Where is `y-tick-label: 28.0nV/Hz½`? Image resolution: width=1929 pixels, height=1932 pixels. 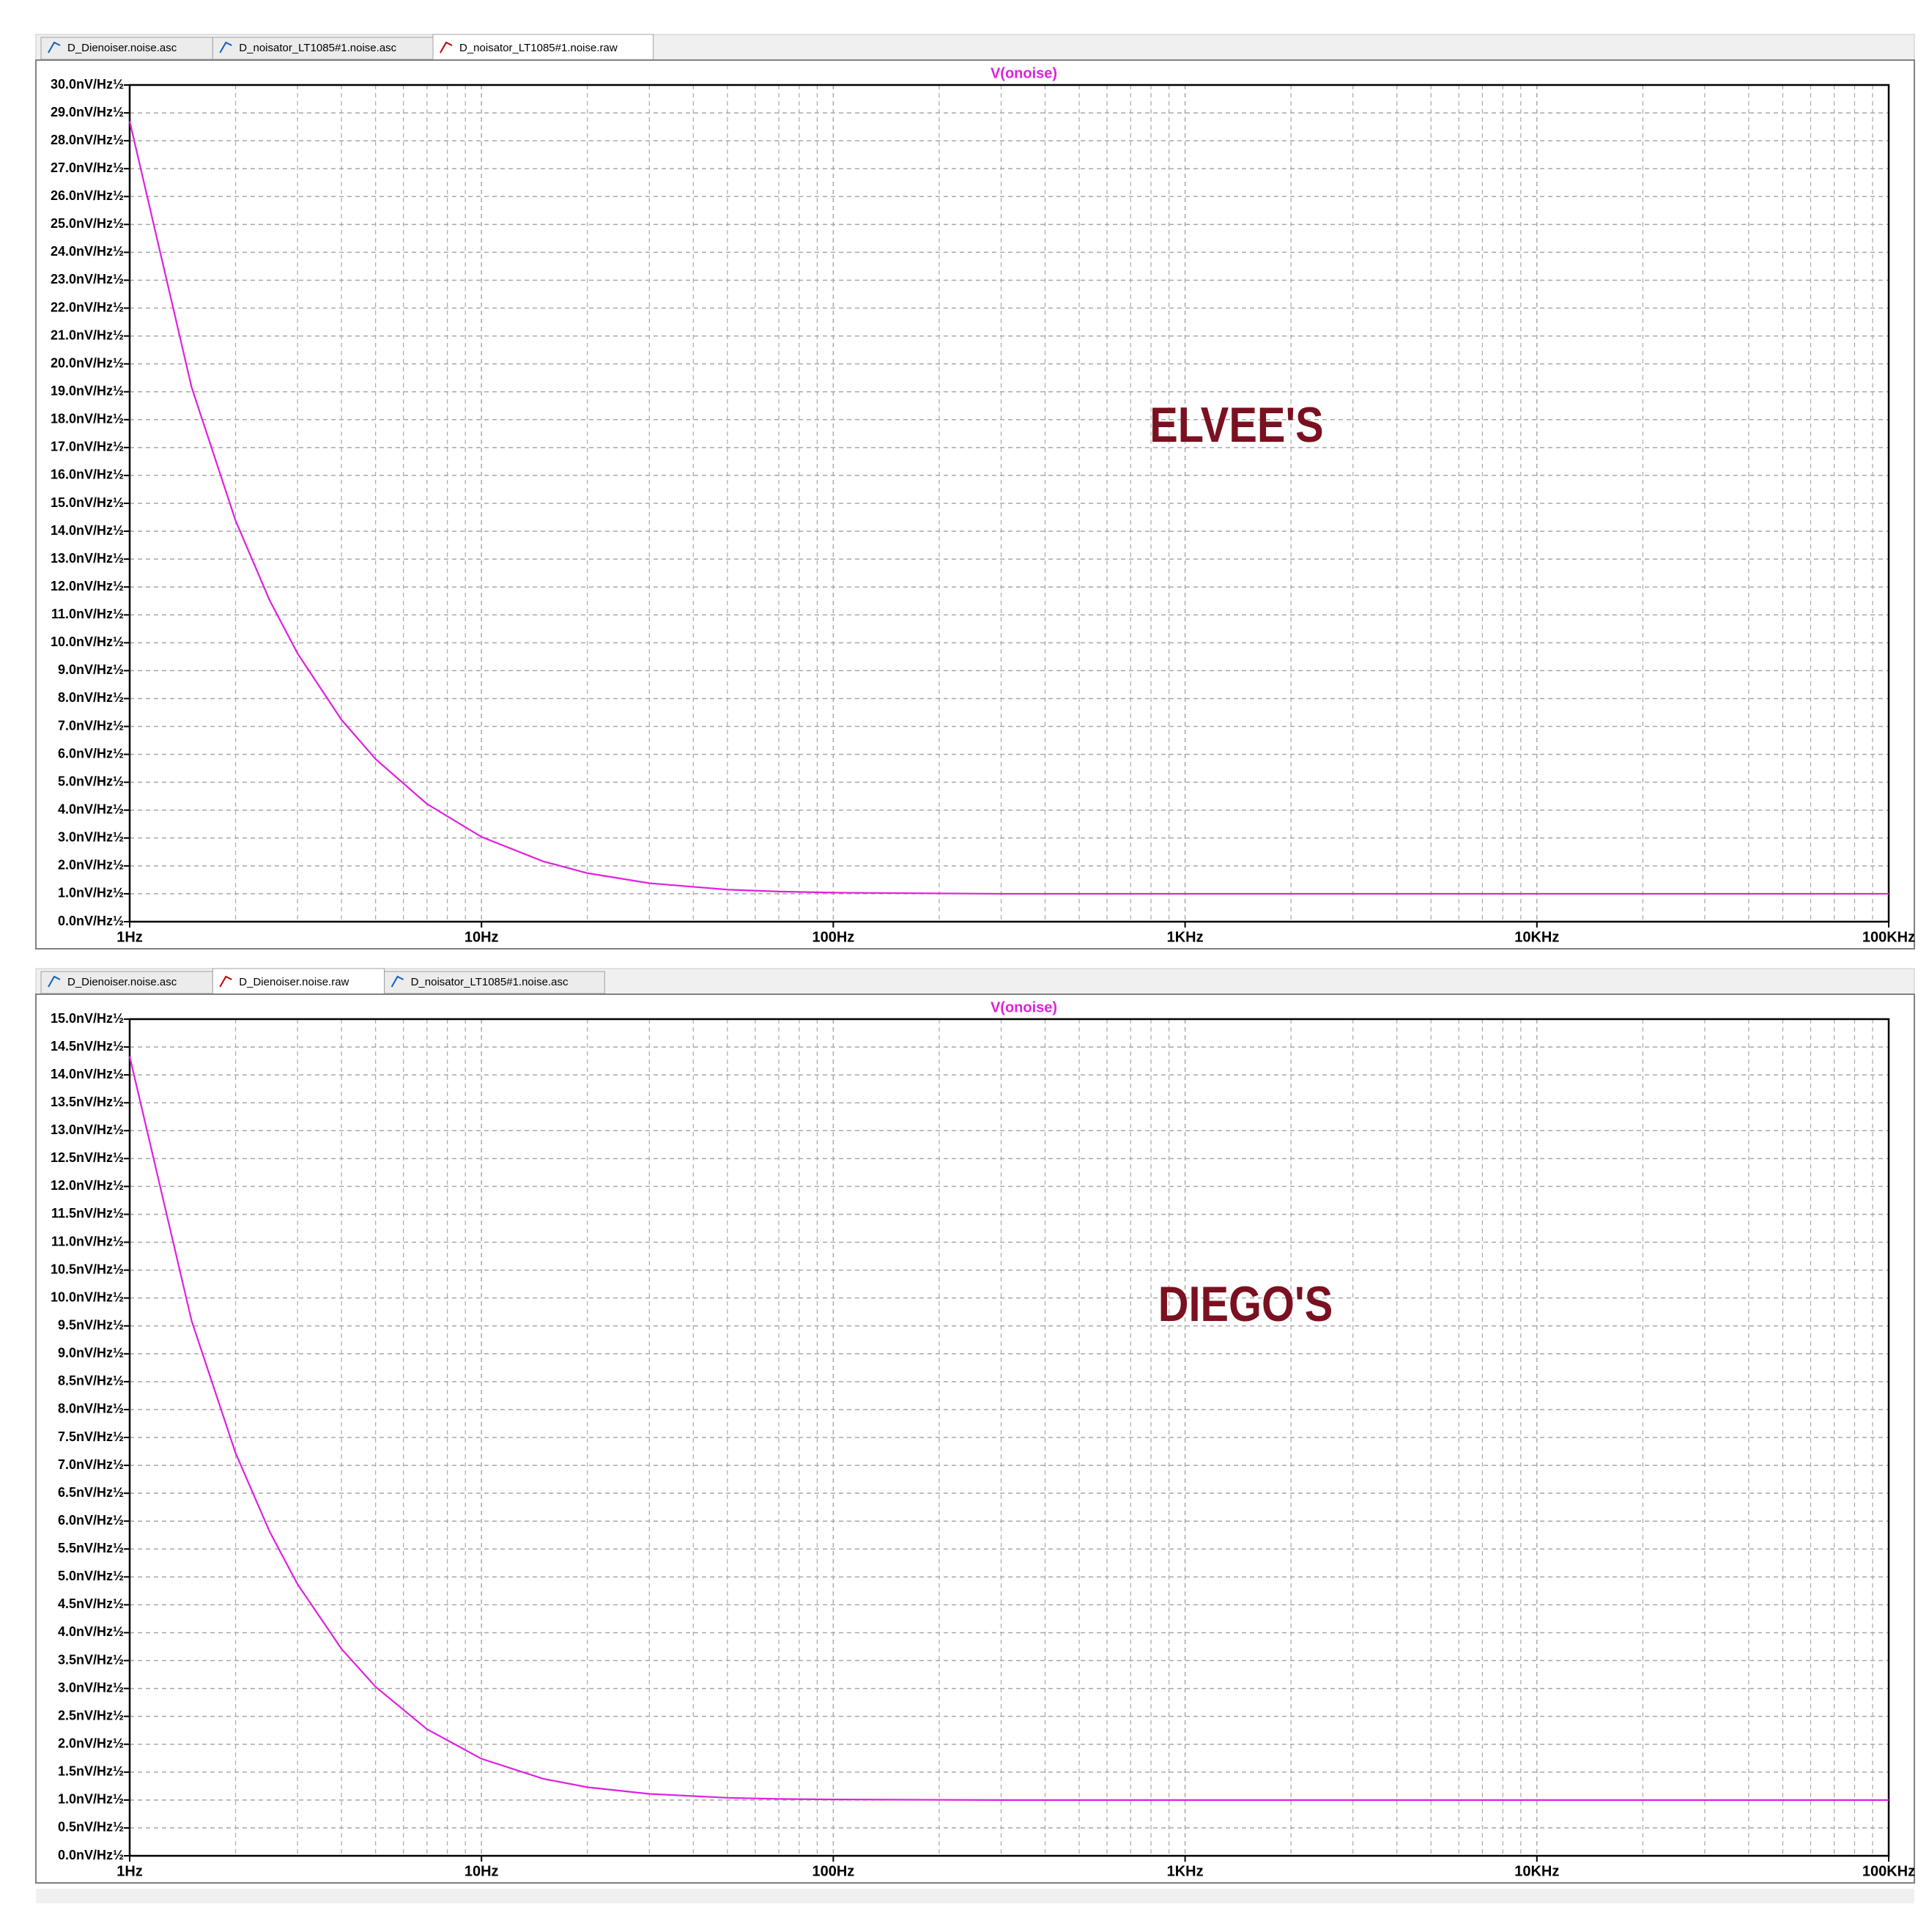 y-tick-label: 28.0nV/Hz½ is located at coordinates (87, 140).